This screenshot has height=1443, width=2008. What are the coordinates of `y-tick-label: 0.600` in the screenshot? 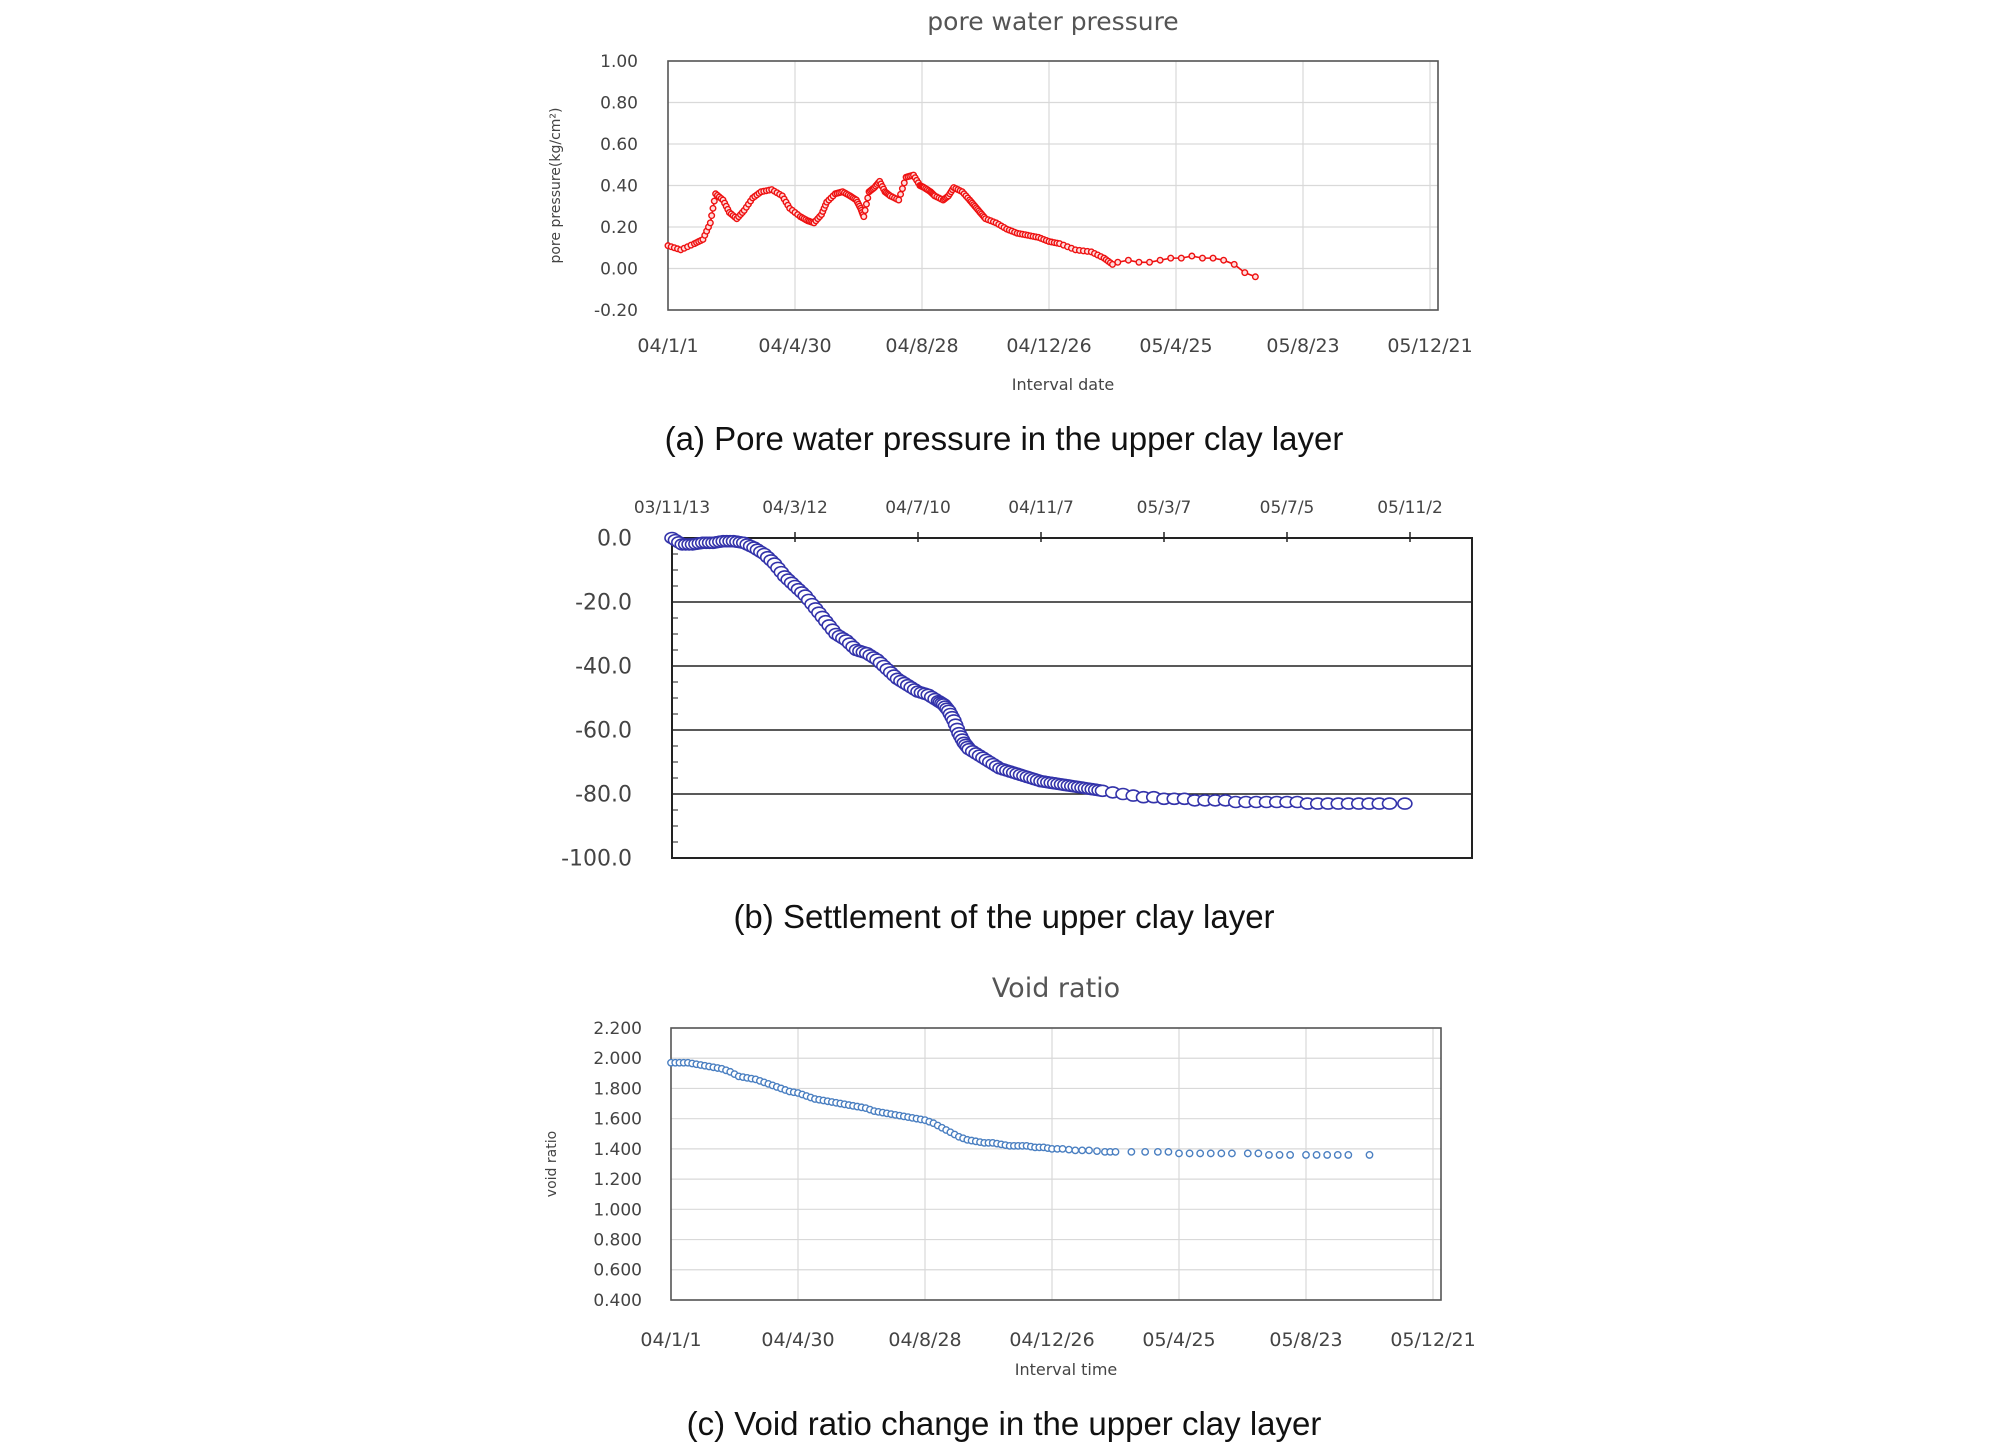 It's located at (617, 1271).